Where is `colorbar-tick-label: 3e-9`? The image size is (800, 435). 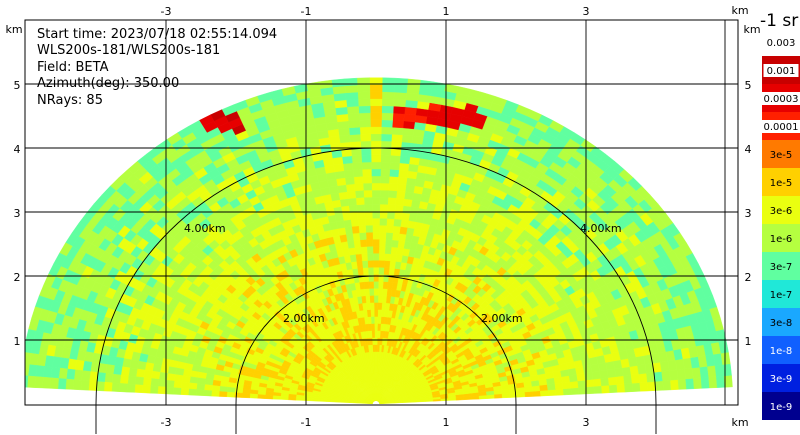
colorbar-tick-label: 3e-9 is located at coordinates (781, 379).